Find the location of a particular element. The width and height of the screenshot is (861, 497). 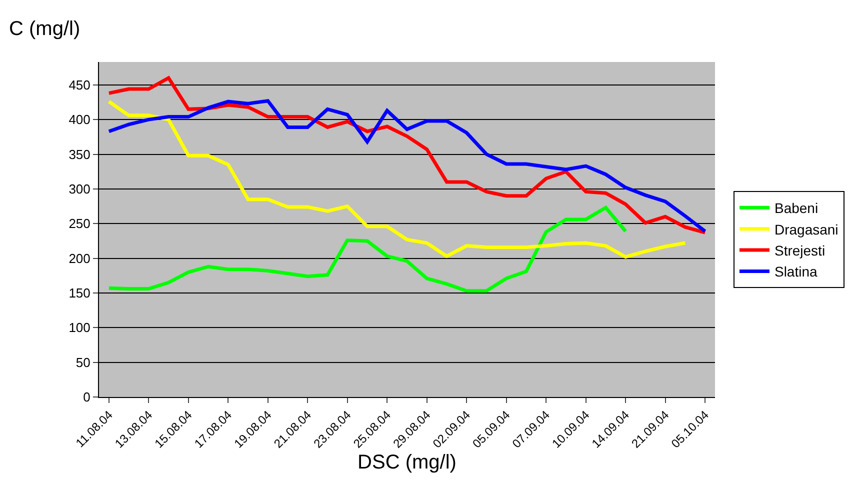

legend-label: Babeni is located at coordinates (796, 208).